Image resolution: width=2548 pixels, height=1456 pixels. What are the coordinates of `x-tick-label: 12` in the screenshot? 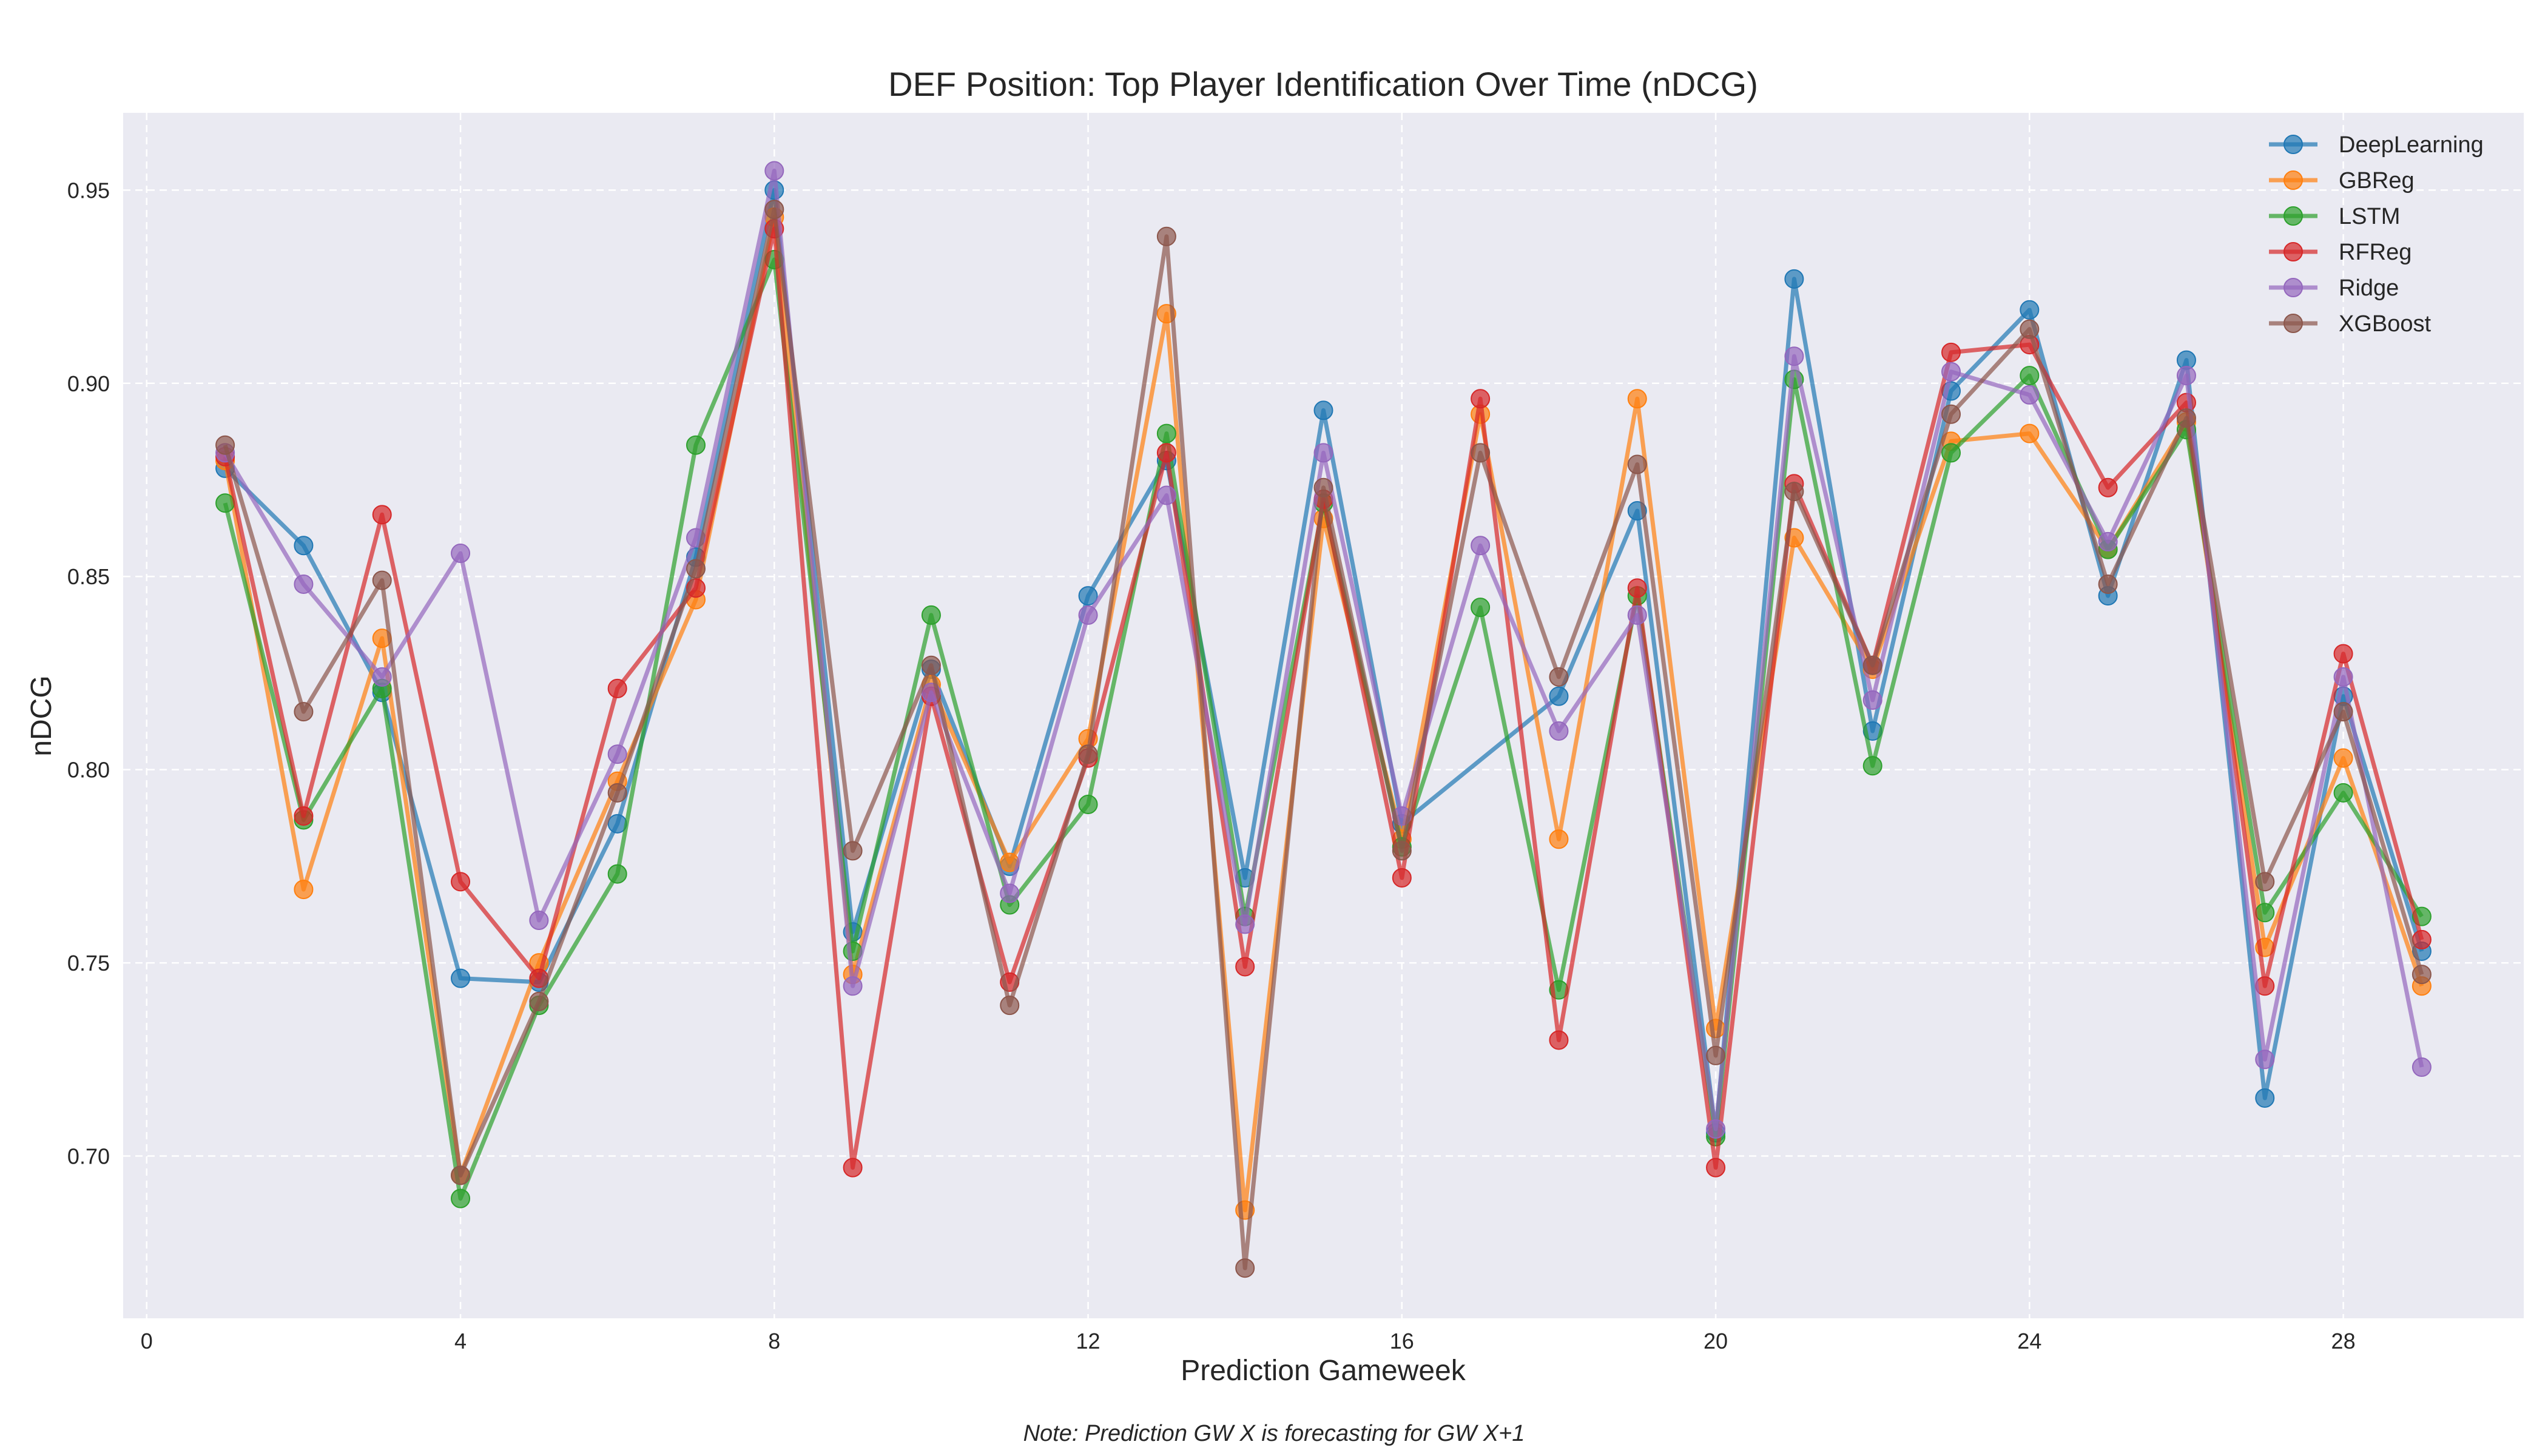 It's located at (1088, 1341).